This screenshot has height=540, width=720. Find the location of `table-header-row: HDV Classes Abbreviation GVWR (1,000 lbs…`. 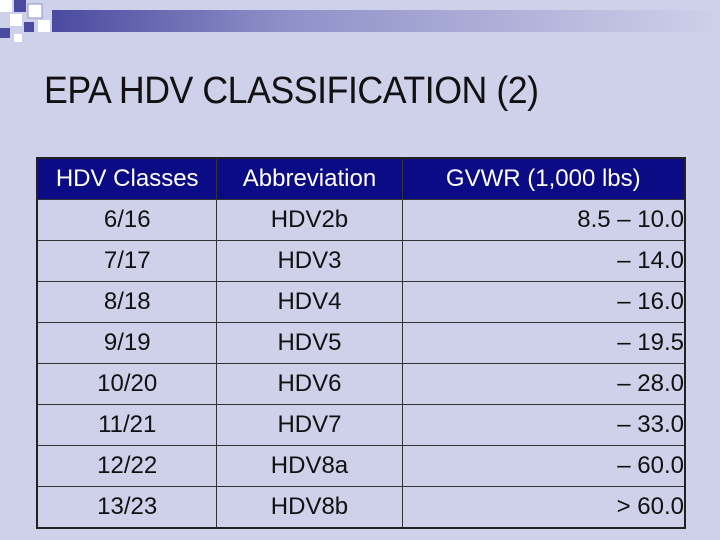

table-header-row: HDV Classes Abbreviation GVWR (1,000 lbs… is located at coordinates (361, 178).